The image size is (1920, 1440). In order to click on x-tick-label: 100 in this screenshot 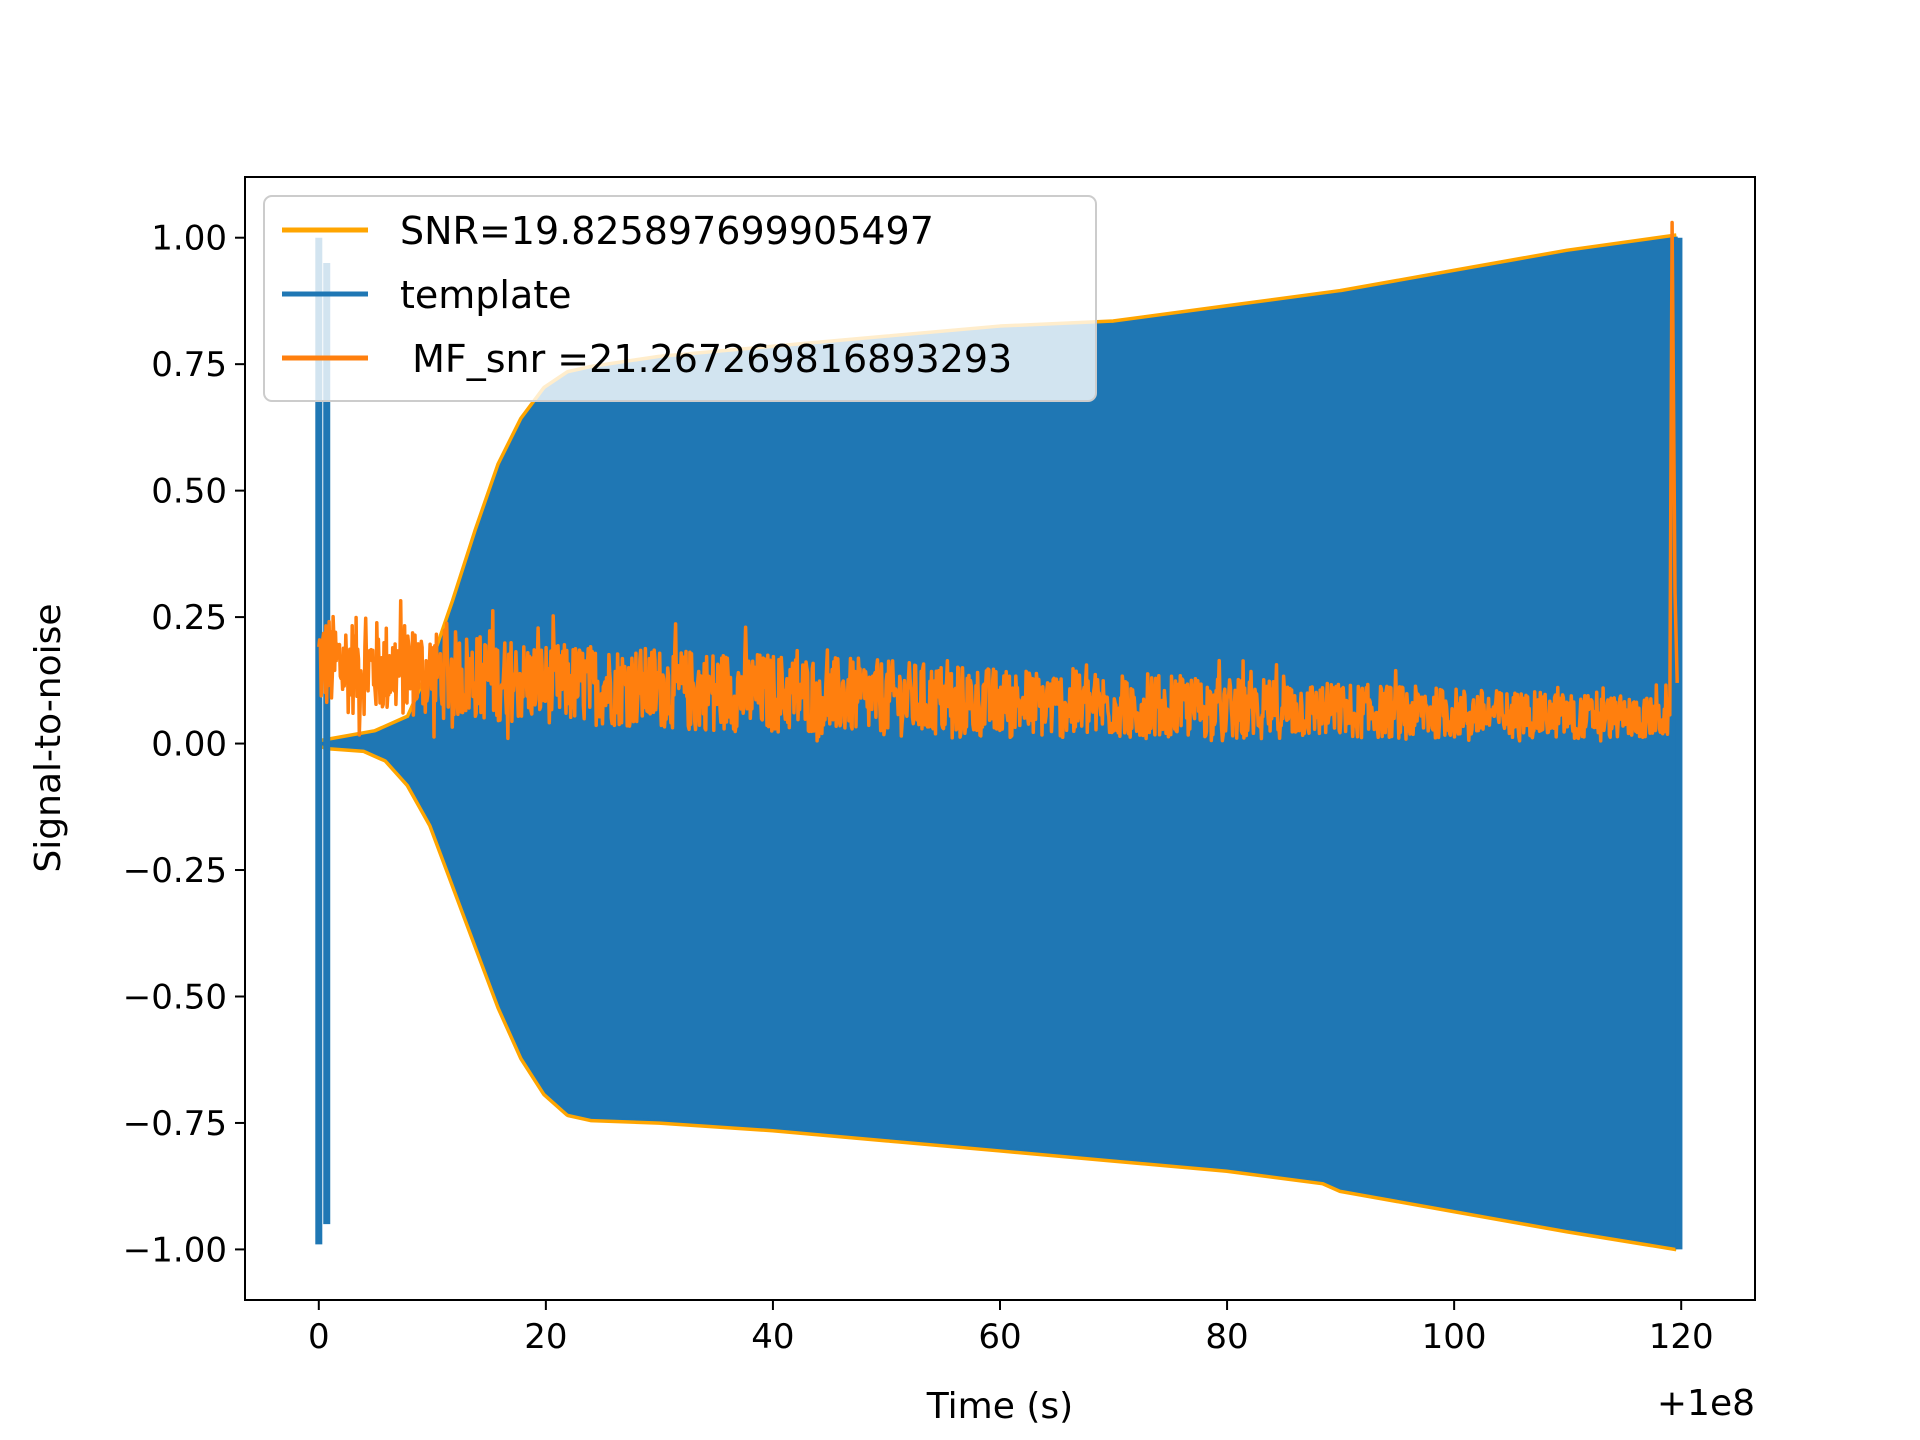, I will do `click(1454, 1337)`.